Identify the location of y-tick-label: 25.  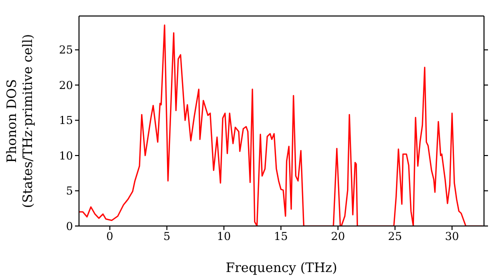
(66, 50).